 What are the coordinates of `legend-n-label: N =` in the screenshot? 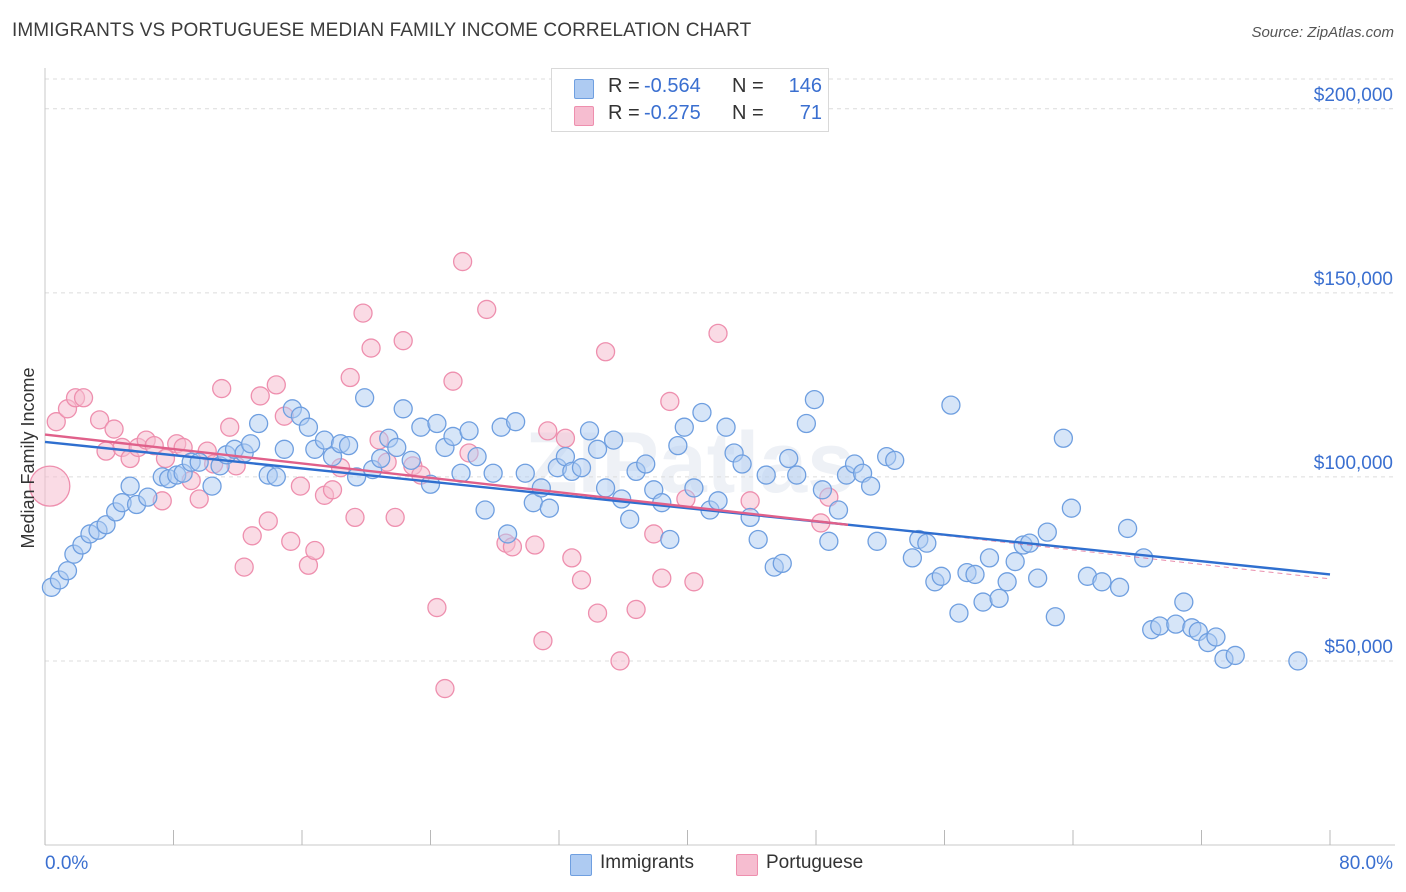 It's located at (748, 113).